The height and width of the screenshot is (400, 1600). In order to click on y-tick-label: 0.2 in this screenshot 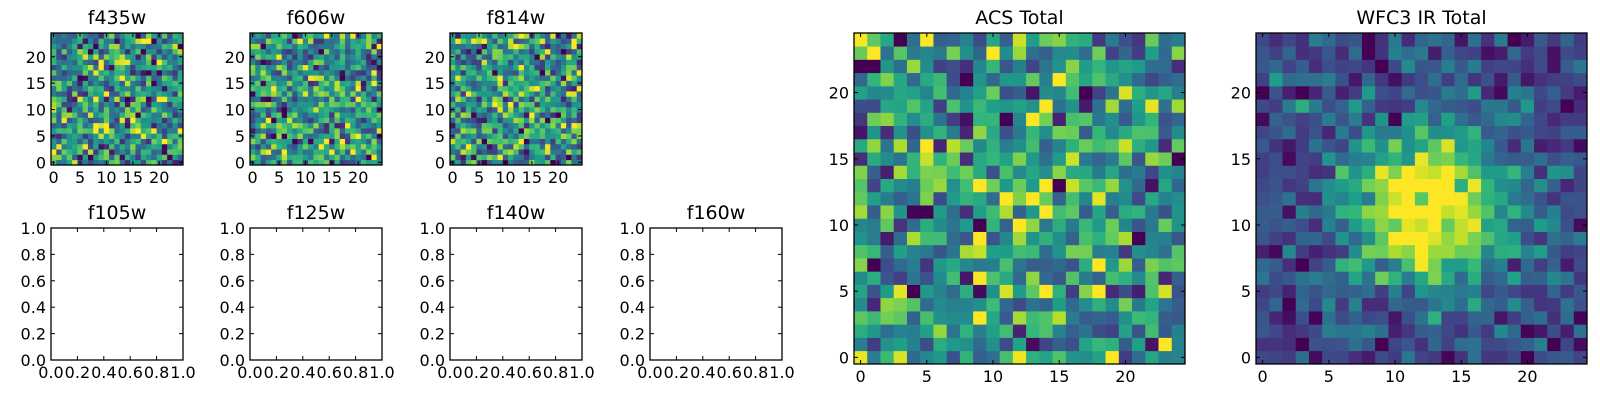, I will do `click(232, 334)`.